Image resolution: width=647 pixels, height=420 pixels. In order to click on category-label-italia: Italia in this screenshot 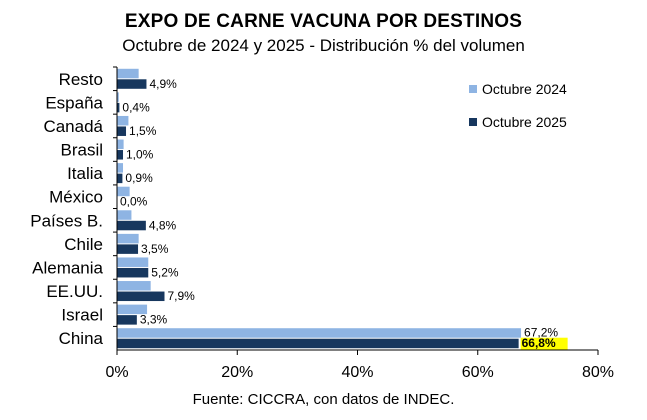, I will do `click(85, 173)`.